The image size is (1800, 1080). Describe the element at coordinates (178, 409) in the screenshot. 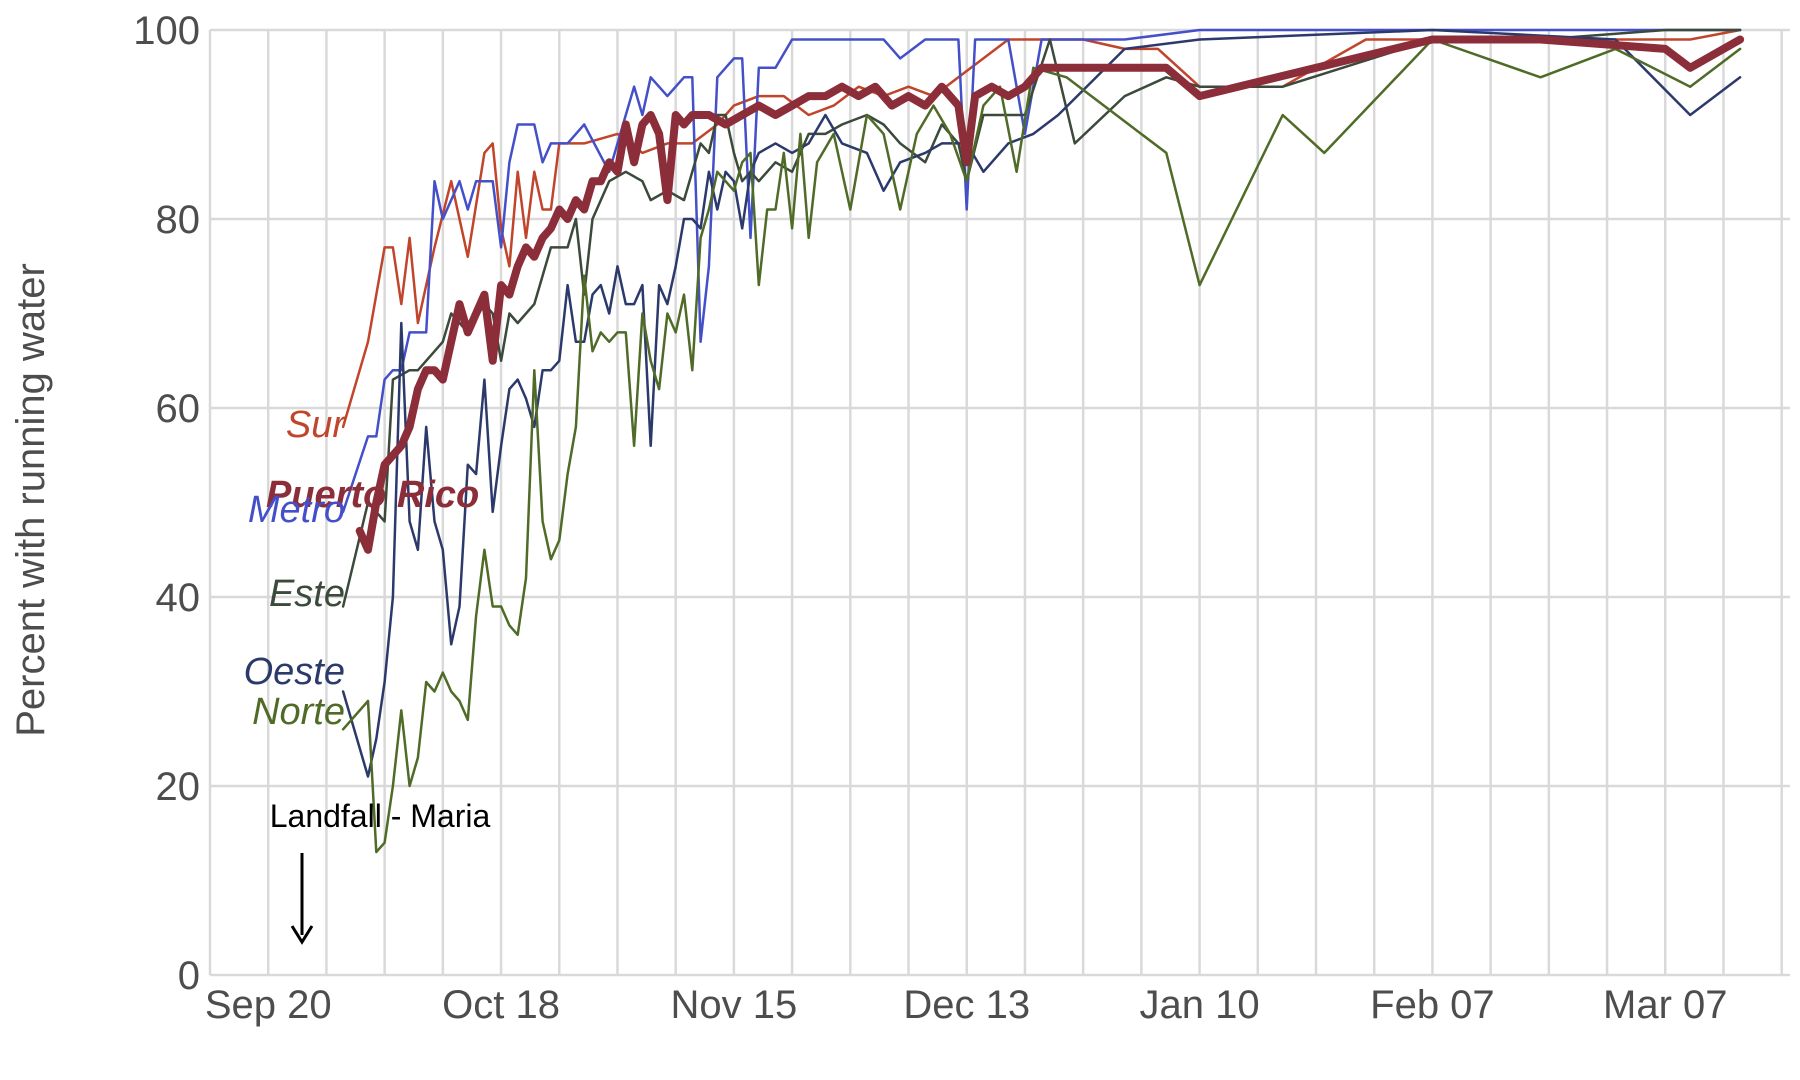

I see `y-tick-label: 60` at that location.